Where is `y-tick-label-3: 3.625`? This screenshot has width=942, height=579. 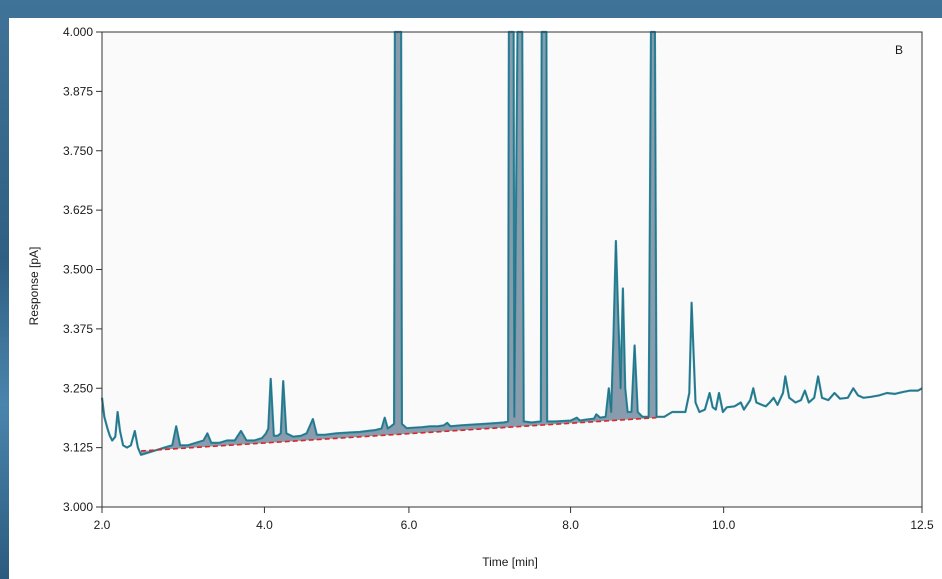 y-tick-label-3: 3.625 is located at coordinates (78, 210).